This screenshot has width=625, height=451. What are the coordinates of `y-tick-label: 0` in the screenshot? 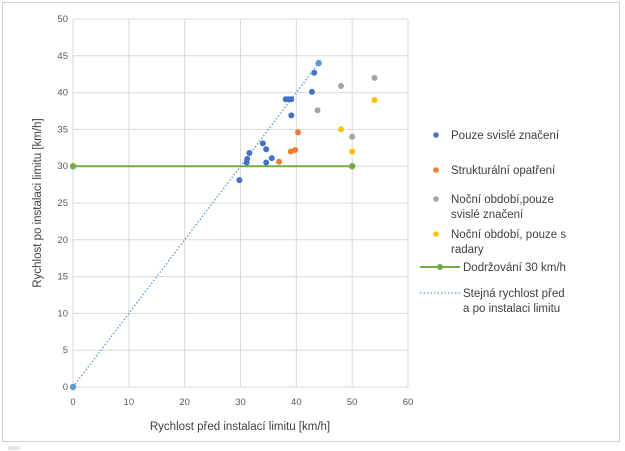 It's located at (65, 387).